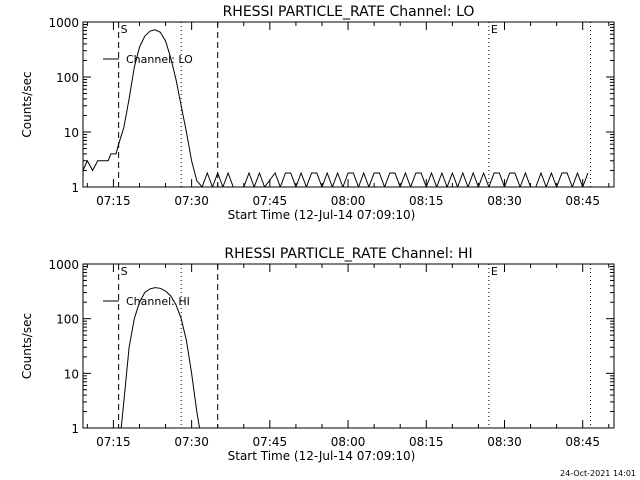  Describe the element at coordinates (598, 473) in the screenshot. I see `generation-timestamp: 24-Oct-2021 14:01` at that location.